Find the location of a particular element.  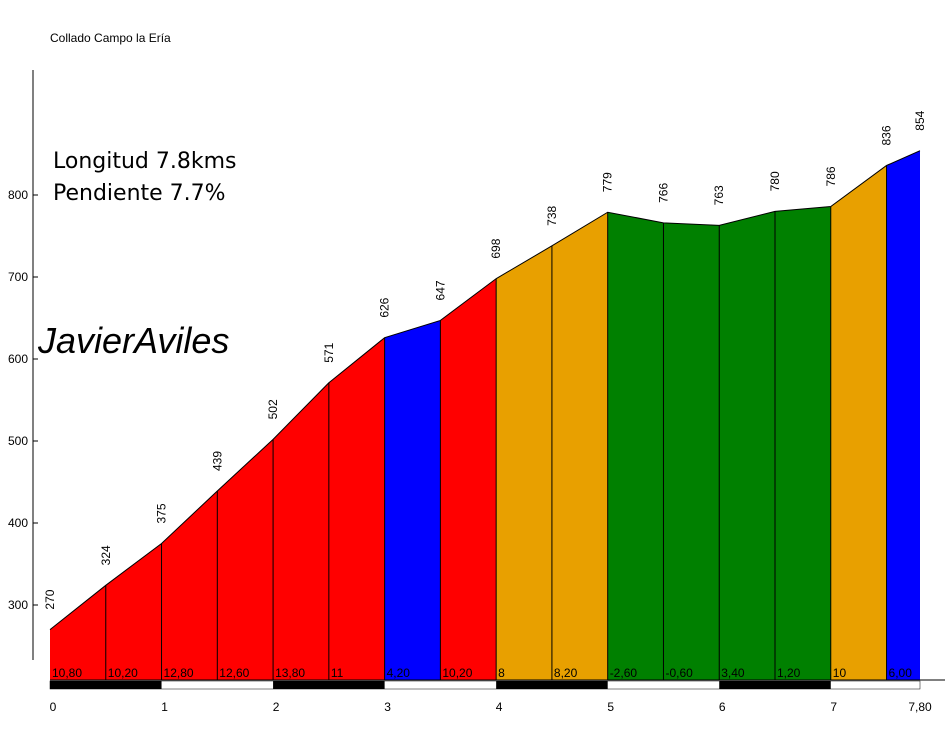

gradient-label: -2,60 is located at coordinates (624, 673).